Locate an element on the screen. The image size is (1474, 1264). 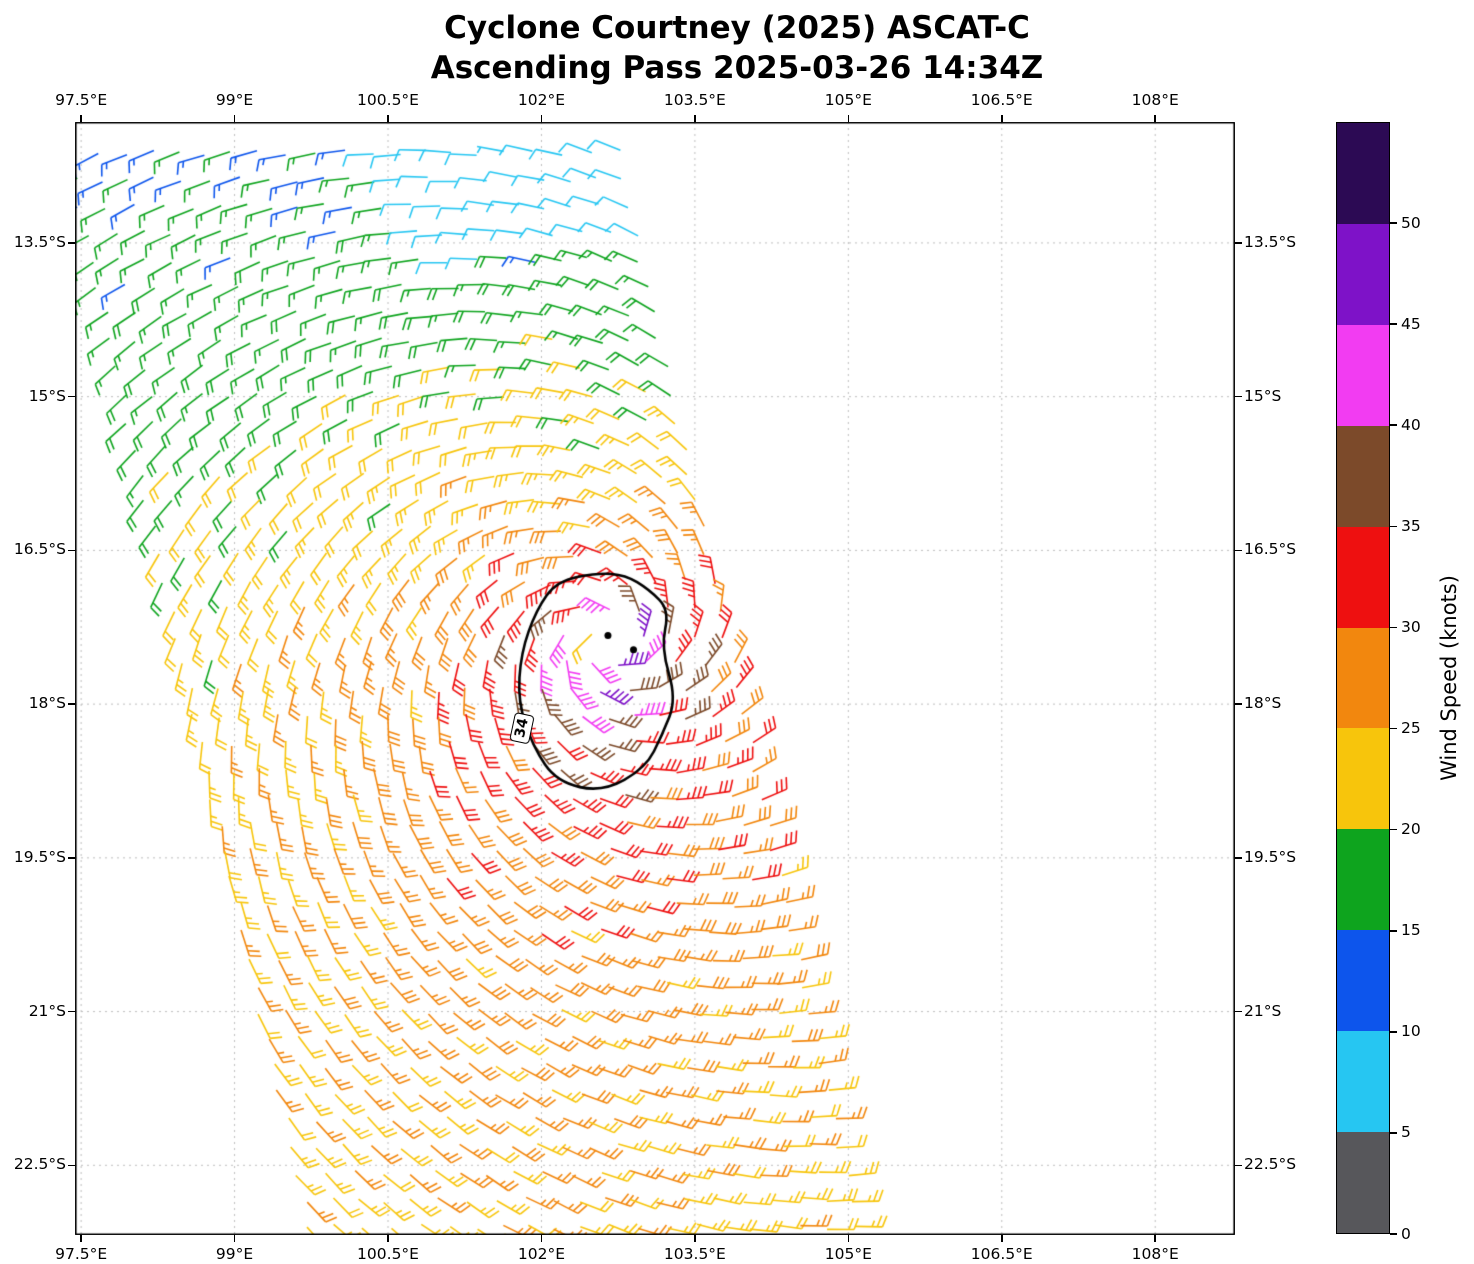
x-tick-label-bottom: 97.5°E is located at coordinates (81, 1254).